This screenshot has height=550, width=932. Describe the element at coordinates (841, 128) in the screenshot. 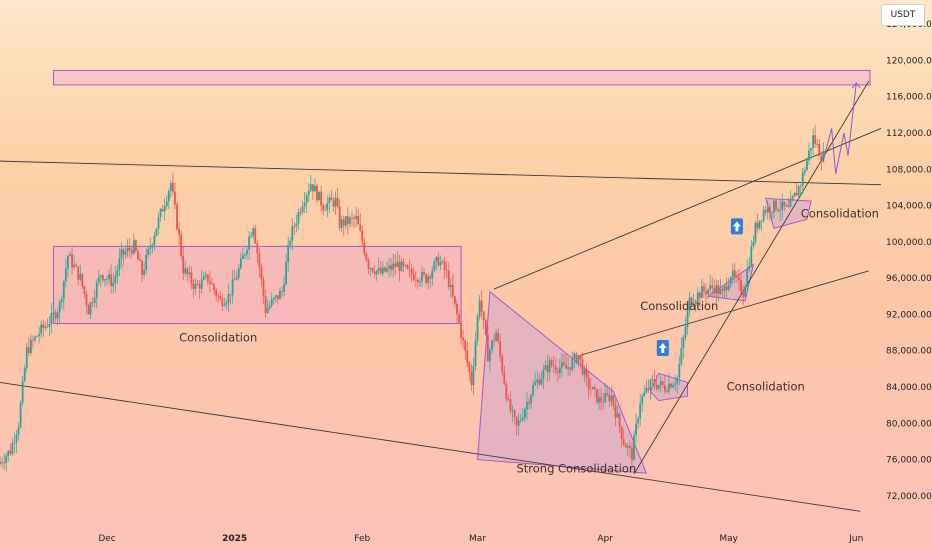

I see `projection-layer` at that location.